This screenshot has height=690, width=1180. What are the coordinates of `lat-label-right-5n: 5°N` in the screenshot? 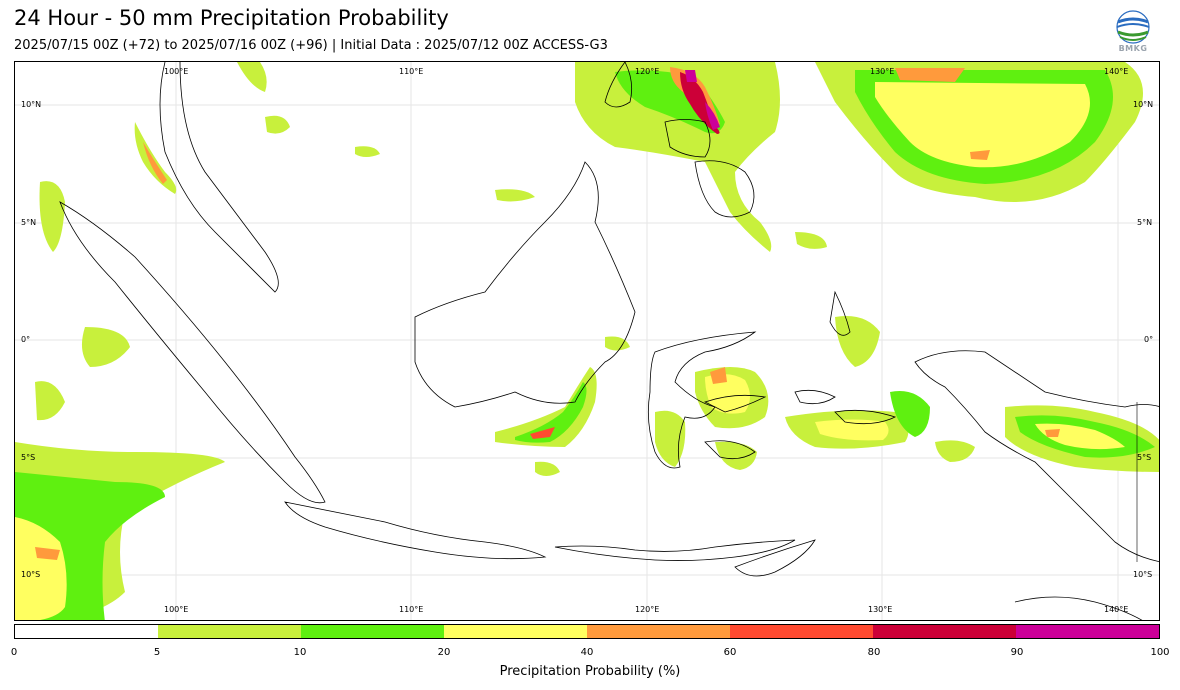 It's located at (1145, 222).